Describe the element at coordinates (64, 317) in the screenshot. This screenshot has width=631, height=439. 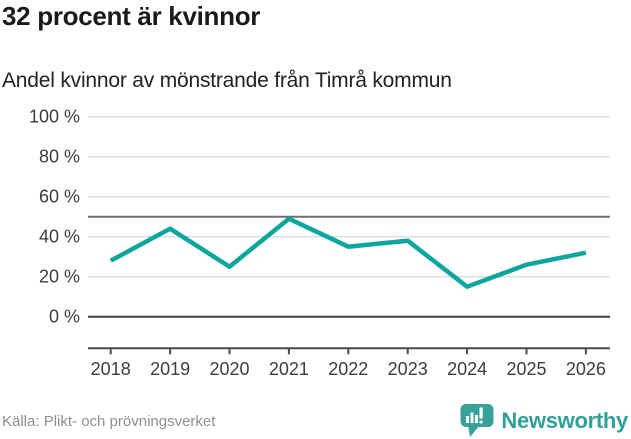
I see `y-tick-label: 0 %` at that location.